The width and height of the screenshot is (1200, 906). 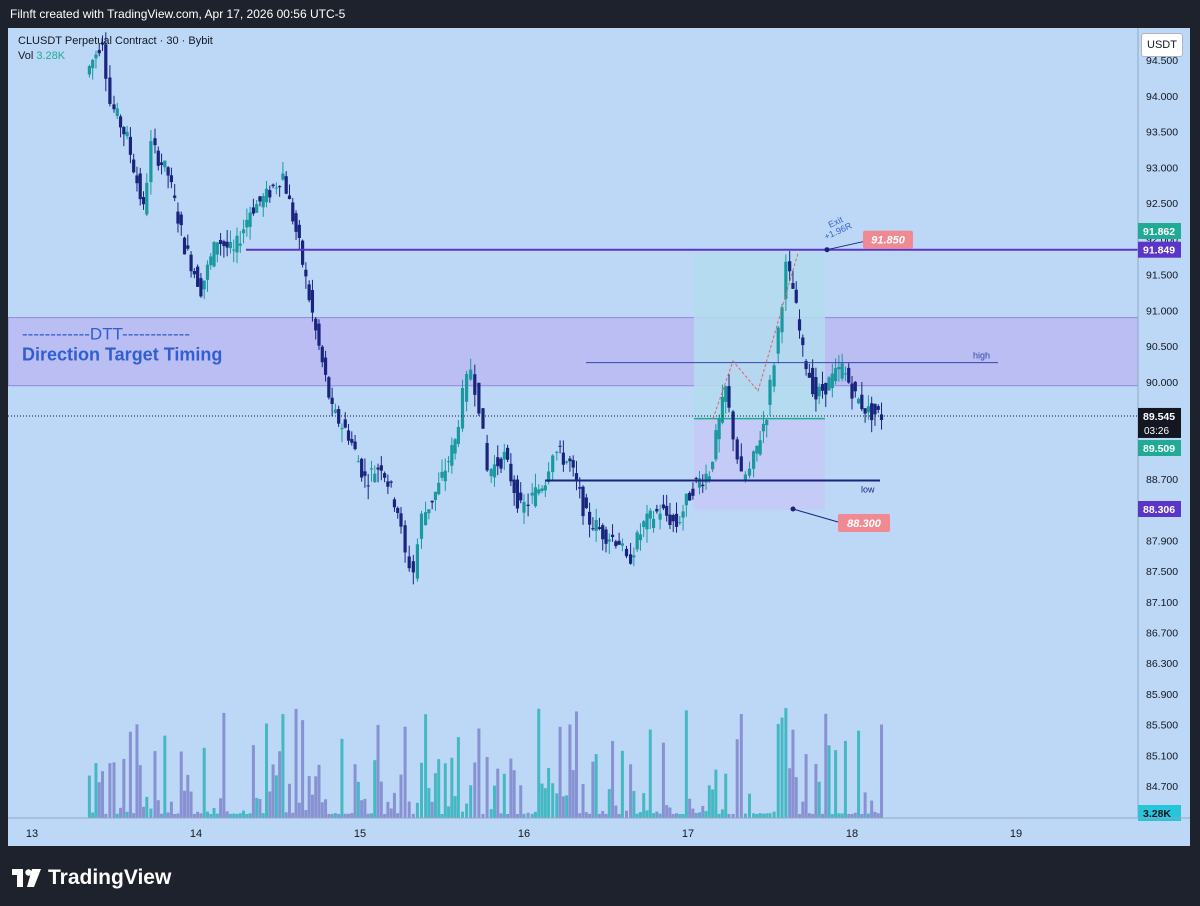 I want to click on tp-value: 91.850, so click(x=888, y=241).